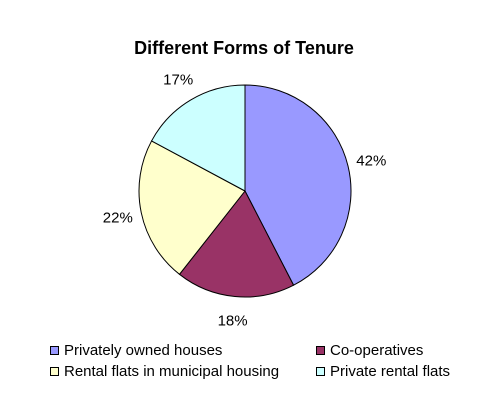  Describe the element at coordinates (178, 80) in the screenshot. I see `slice-data-label: 17%` at that location.